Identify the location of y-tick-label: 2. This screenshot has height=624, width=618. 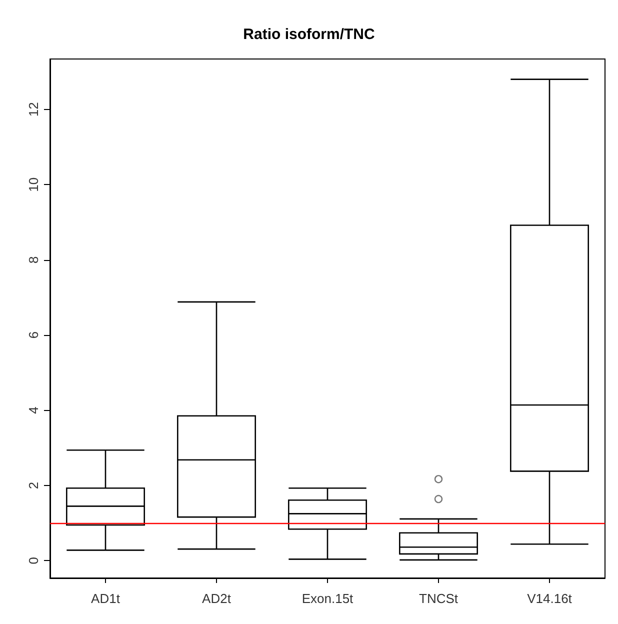
(33, 486).